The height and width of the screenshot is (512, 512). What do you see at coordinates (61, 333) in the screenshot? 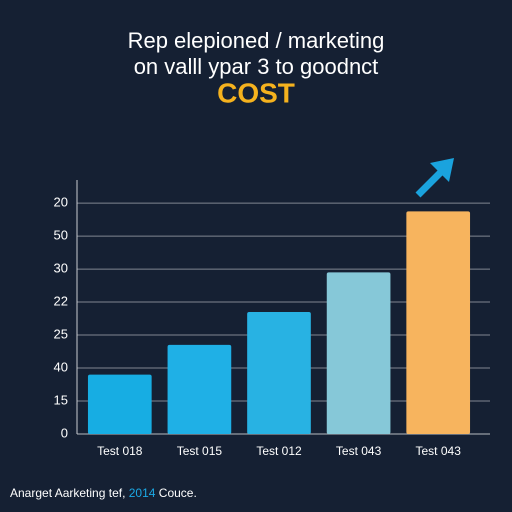
I see `y-tick-label: 25` at bounding box center [61, 333].